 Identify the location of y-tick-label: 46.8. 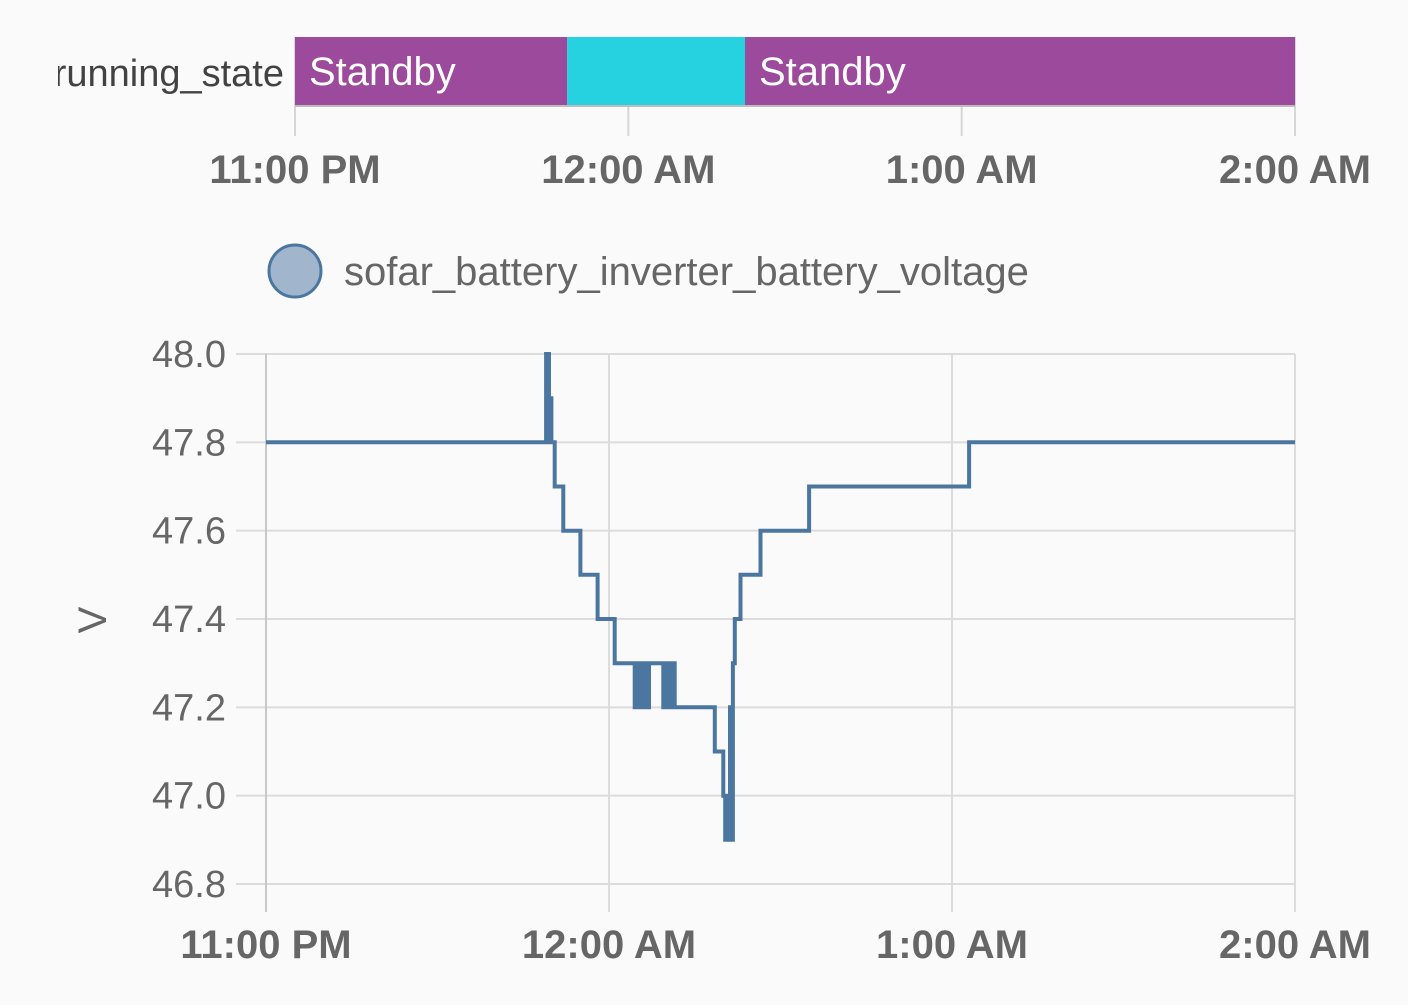
(189, 885).